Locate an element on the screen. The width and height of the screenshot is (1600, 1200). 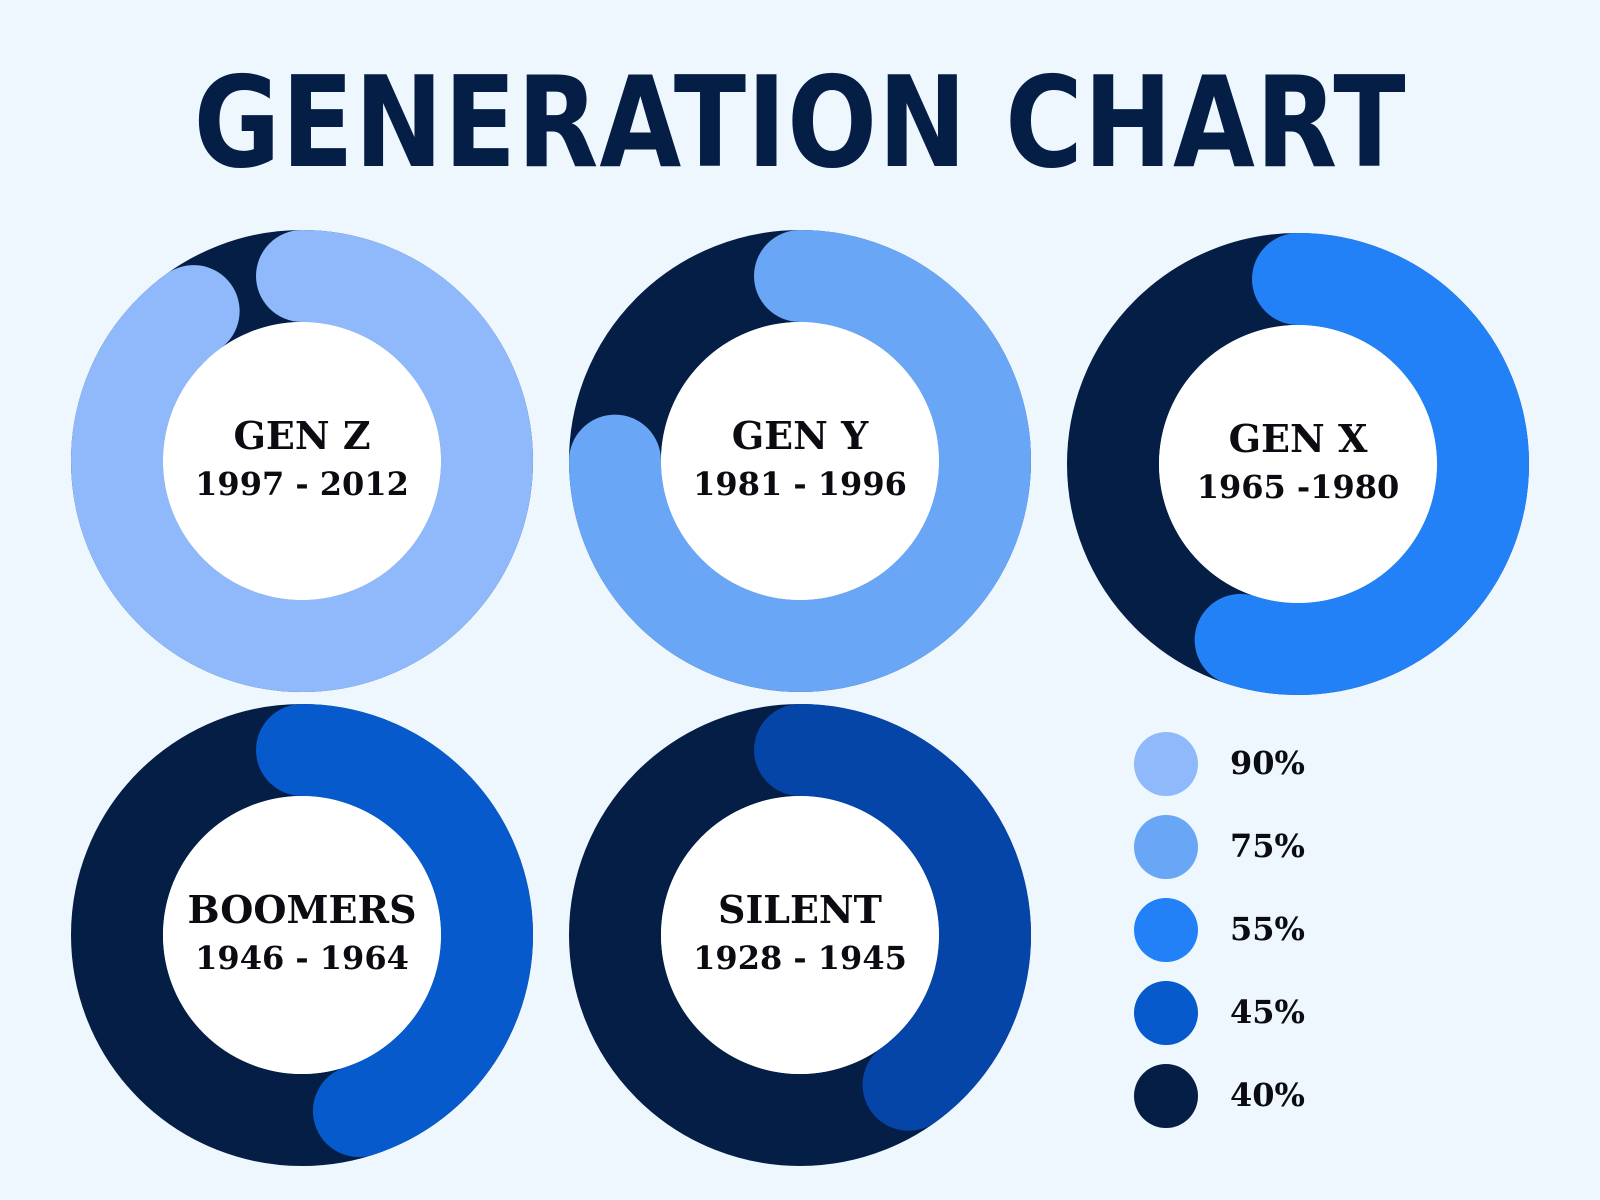
generation-name: BOOMERS is located at coordinates (301, 909).